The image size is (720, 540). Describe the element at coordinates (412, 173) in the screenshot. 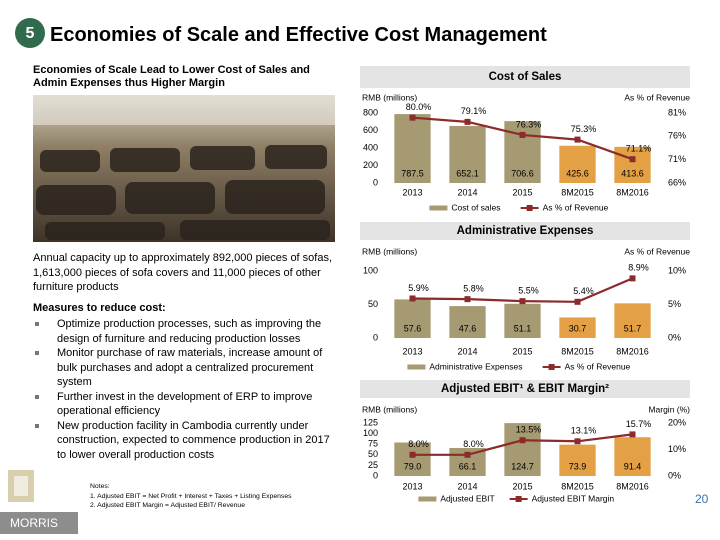

I see `bar-value-label: 787.5` at that location.